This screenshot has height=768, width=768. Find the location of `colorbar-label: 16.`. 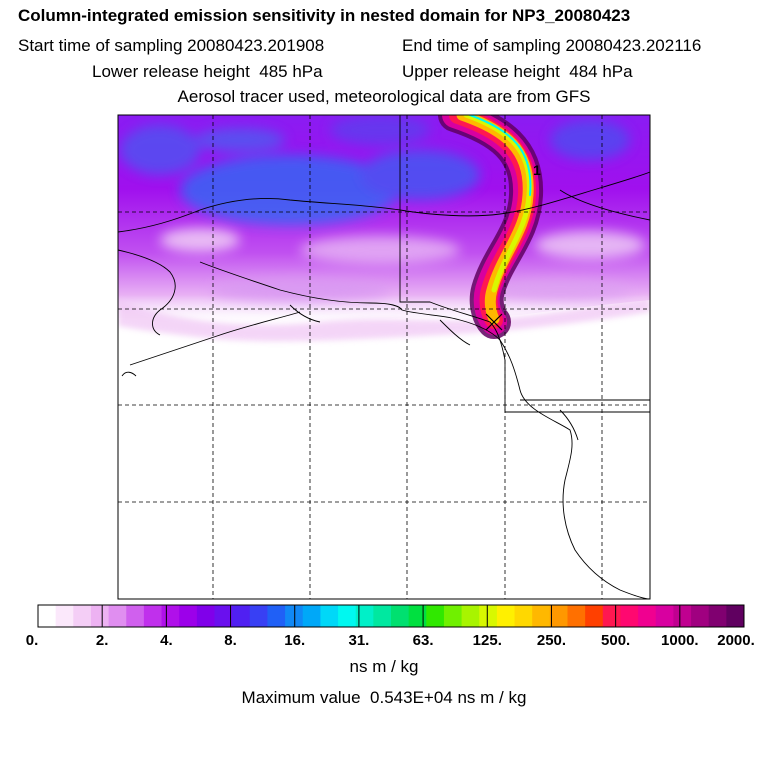

colorbar-label: 16. is located at coordinates (295, 640).